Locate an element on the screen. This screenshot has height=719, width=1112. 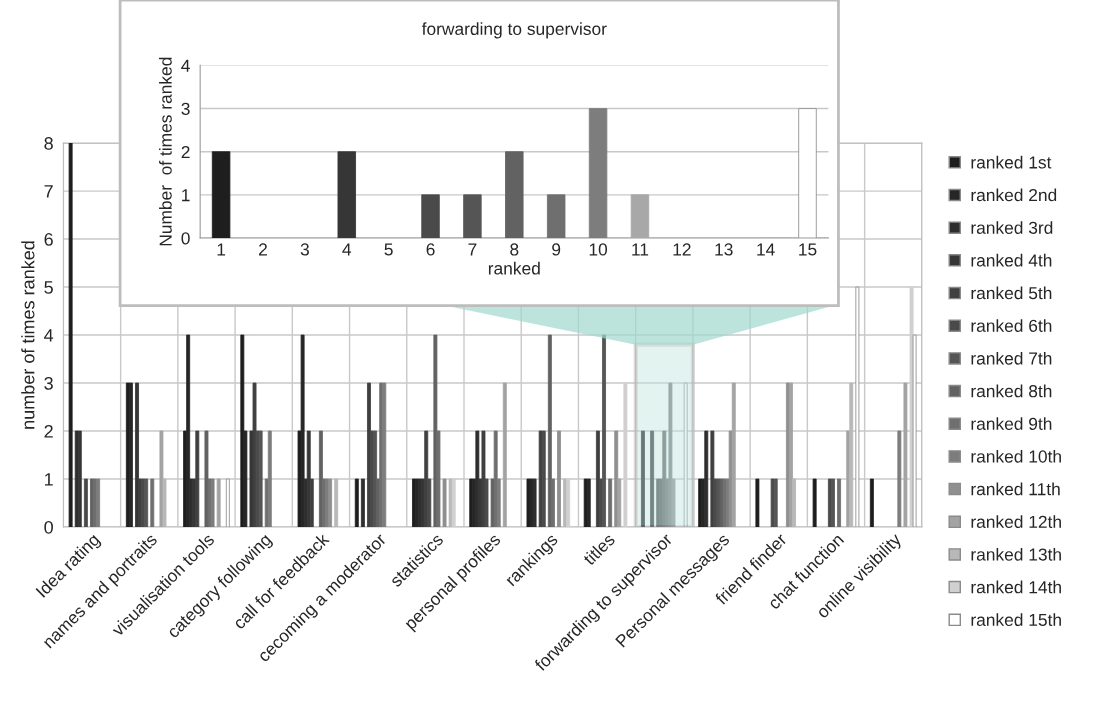
legend-label: ranked 12th is located at coordinates (1016, 522).